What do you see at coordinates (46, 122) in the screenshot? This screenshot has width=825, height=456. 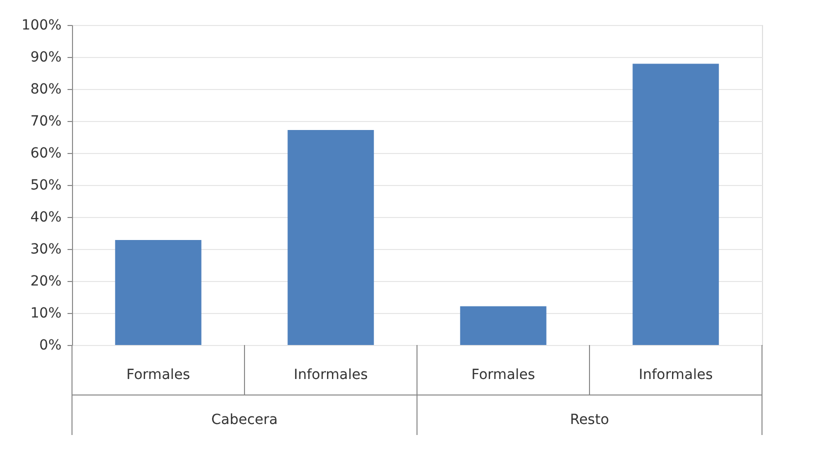 I see `y-tick-label: 70%` at bounding box center [46, 122].